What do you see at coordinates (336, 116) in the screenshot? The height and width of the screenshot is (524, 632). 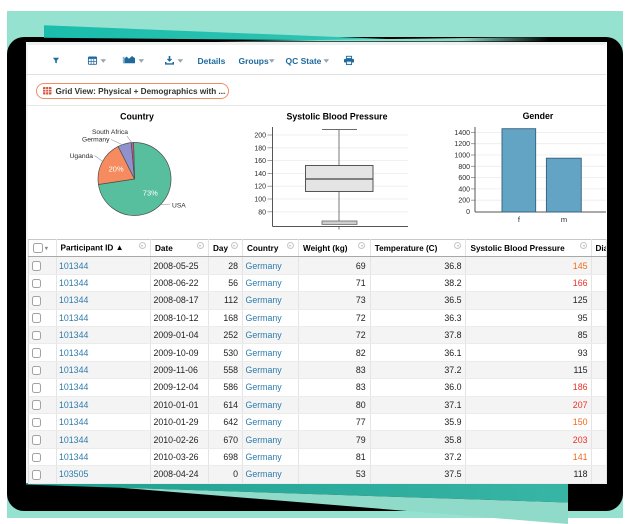 I see `svg-text: Systolic Blood Pressure` at bounding box center [336, 116].